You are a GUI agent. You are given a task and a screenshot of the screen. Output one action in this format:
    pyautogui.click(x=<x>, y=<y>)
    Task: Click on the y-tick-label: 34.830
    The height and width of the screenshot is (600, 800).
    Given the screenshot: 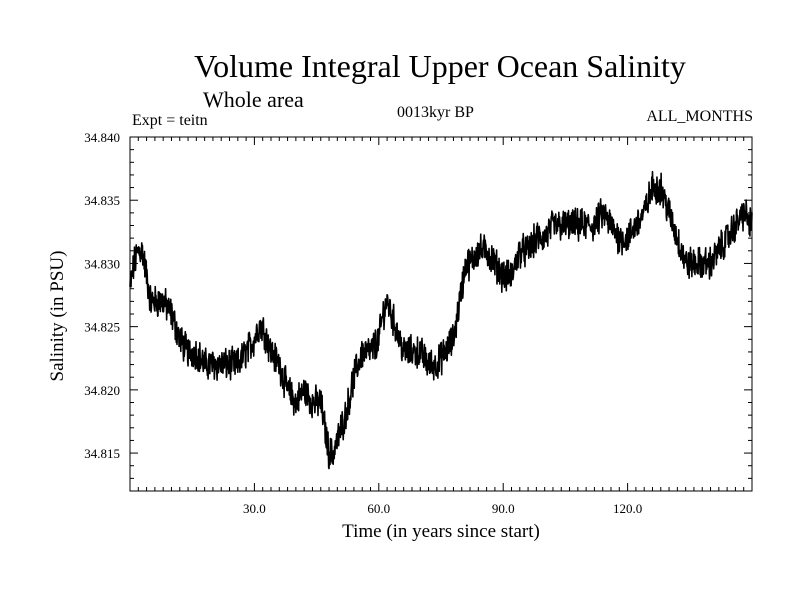 What is the action you would take?
    pyautogui.click(x=102, y=263)
    